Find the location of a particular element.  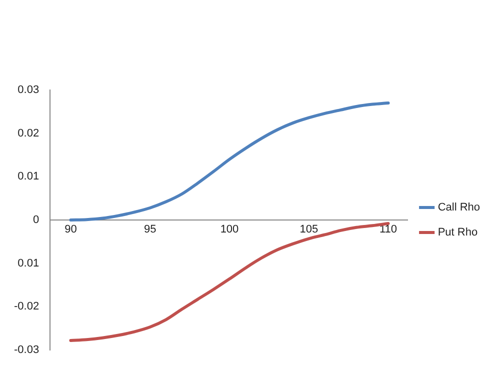

y-tick-label: 0.02 is located at coordinates (29, 133).